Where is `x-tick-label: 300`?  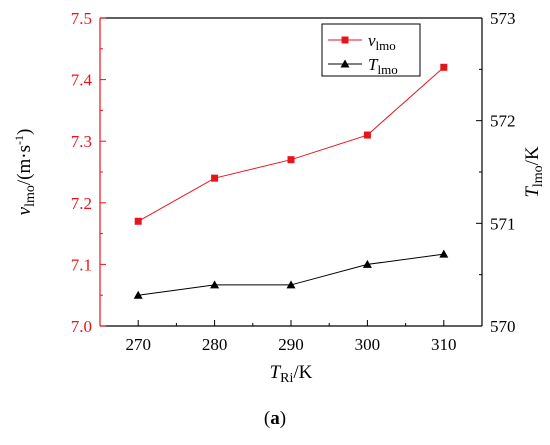
x-tick-label: 300 is located at coordinates (368, 344).